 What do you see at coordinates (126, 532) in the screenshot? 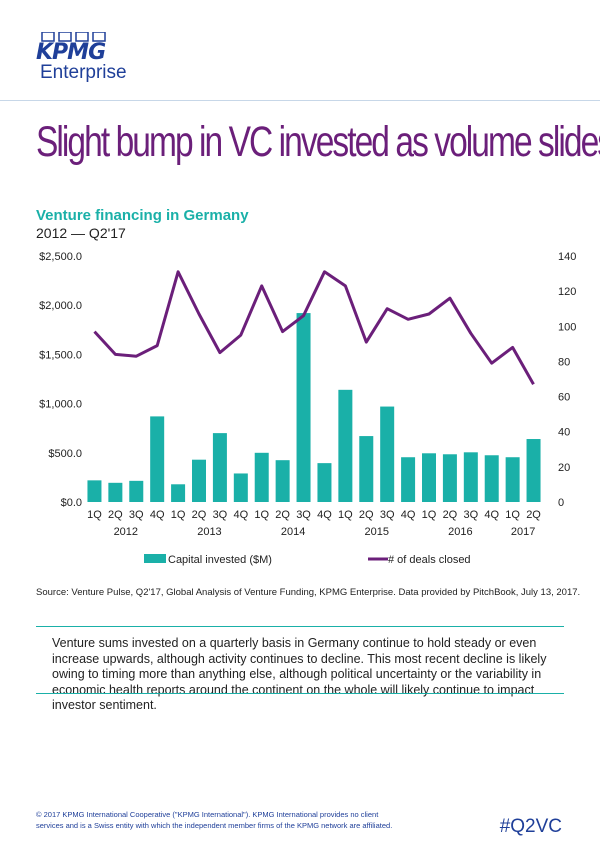
I see `year-label: 2012` at bounding box center [126, 532].